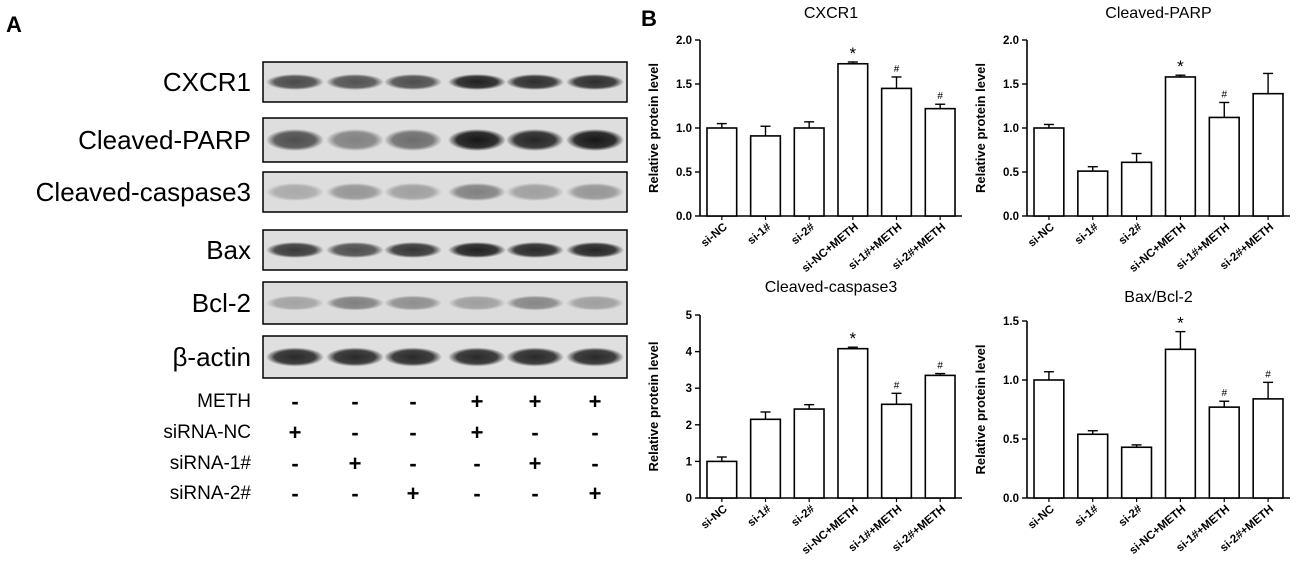 This screenshot has width=1300, height=561. Describe the element at coordinates (211, 493) in the screenshot. I see `treatment-label: siRNA-2#` at that location.